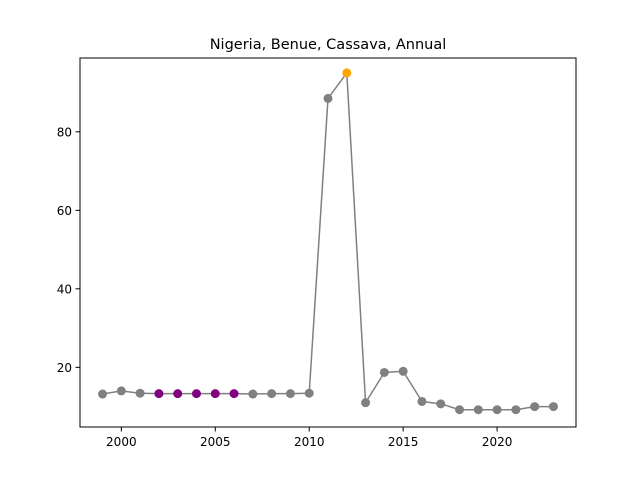 Image resolution: width=640 pixels, height=484 pixels. Describe the element at coordinates (64, 211) in the screenshot. I see `y-tick-label: 60` at that location.